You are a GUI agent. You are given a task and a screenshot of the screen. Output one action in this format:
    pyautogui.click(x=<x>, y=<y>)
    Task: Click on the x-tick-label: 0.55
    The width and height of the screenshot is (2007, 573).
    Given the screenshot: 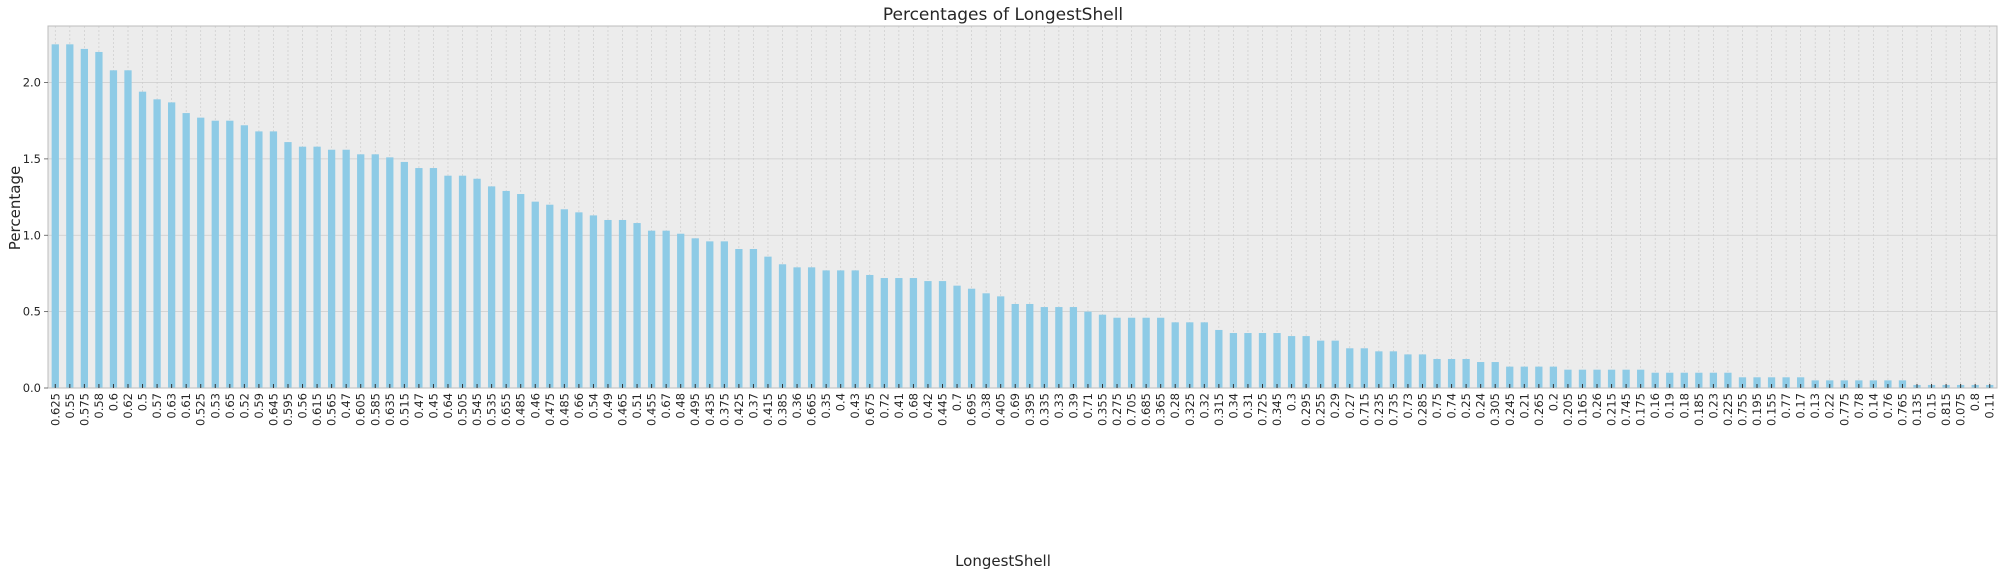 What is the action you would take?
    pyautogui.click(x=70, y=406)
    